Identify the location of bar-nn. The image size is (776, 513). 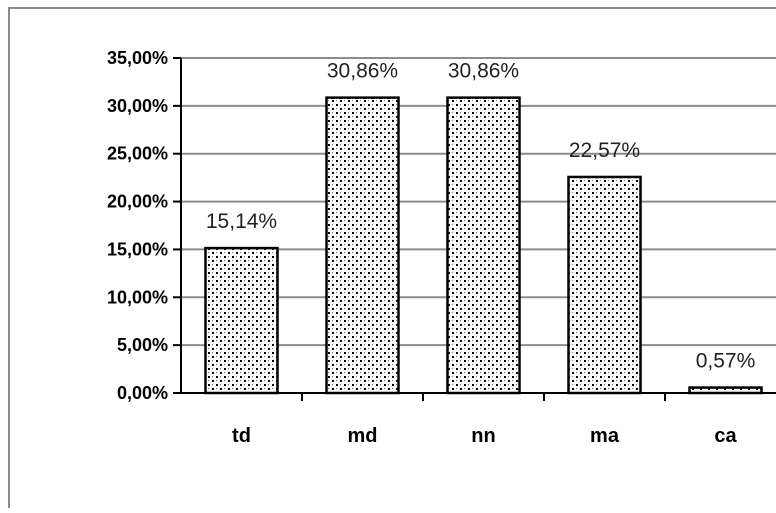
(483, 245).